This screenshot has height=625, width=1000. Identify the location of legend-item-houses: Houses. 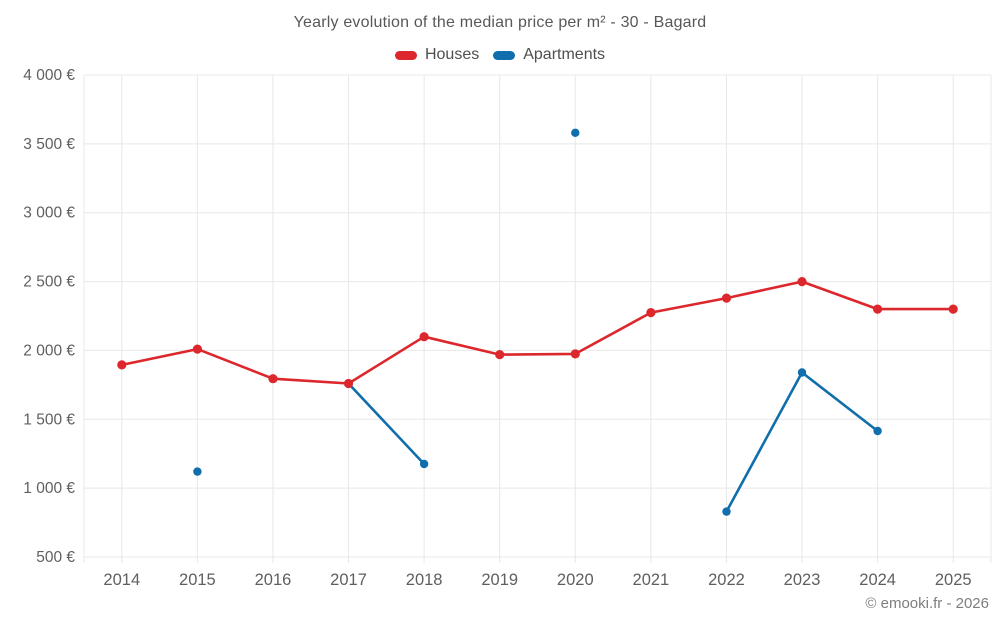
(437, 55).